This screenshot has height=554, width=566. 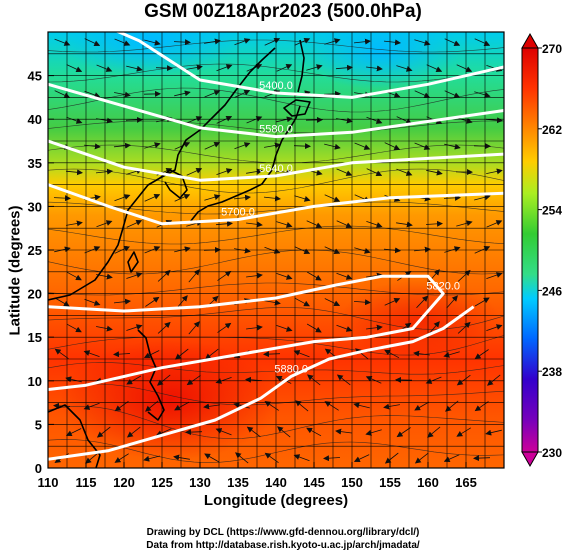 What do you see at coordinates (352, 482) in the screenshot?
I see `x-tick-label: 150` at bounding box center [352, 482].